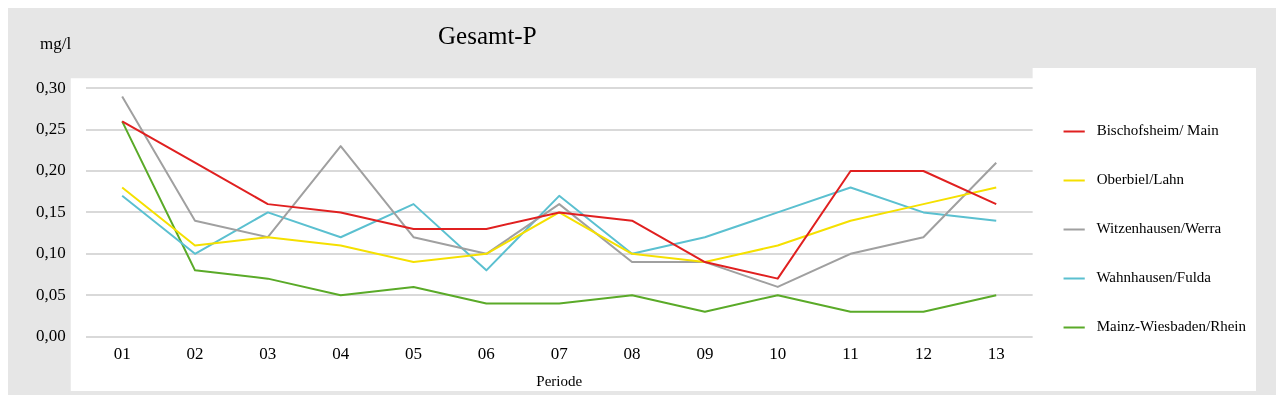 This screenshot has width=1284, height=403. I want to click on legend-label: Wahnhausen/Fulda, so click(1150, 277).